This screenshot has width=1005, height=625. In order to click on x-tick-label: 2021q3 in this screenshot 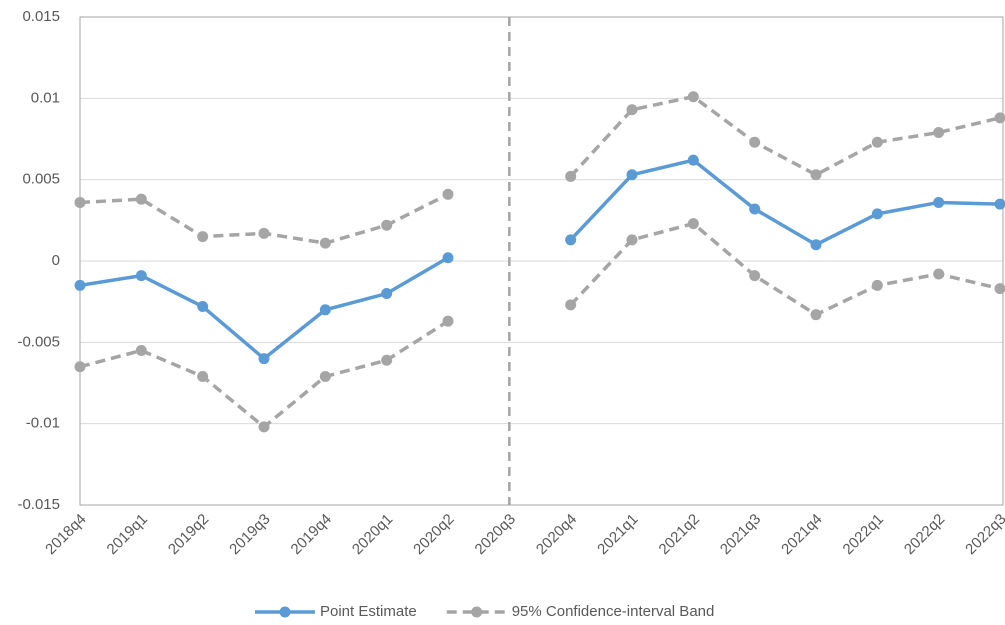, I will do `click(740, 534)`.